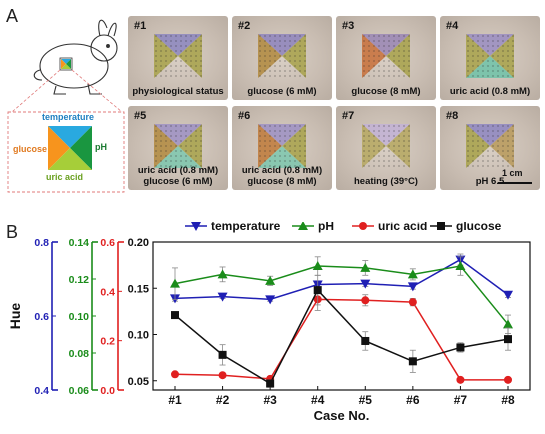  I want to click on panel-a-letter: A, so click(12, 16).